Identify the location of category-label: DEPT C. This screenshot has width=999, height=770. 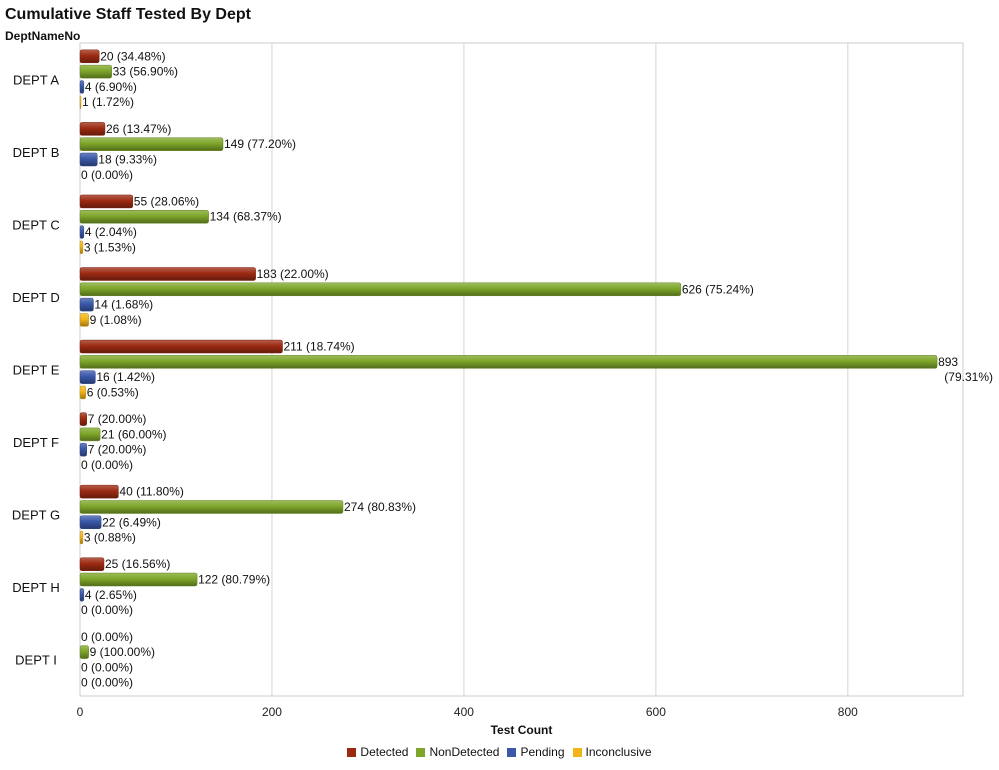
(35, 224).